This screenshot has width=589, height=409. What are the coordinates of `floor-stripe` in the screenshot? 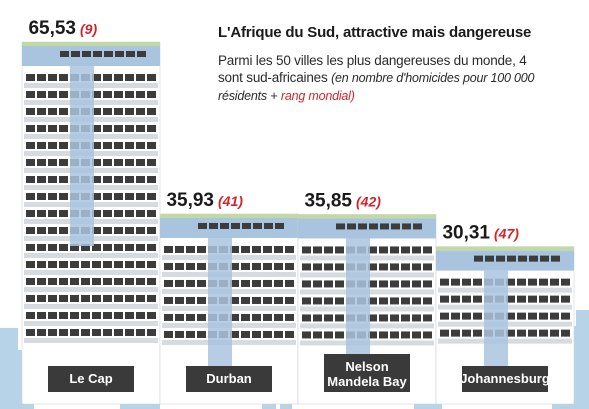 It's located at (91, 289).